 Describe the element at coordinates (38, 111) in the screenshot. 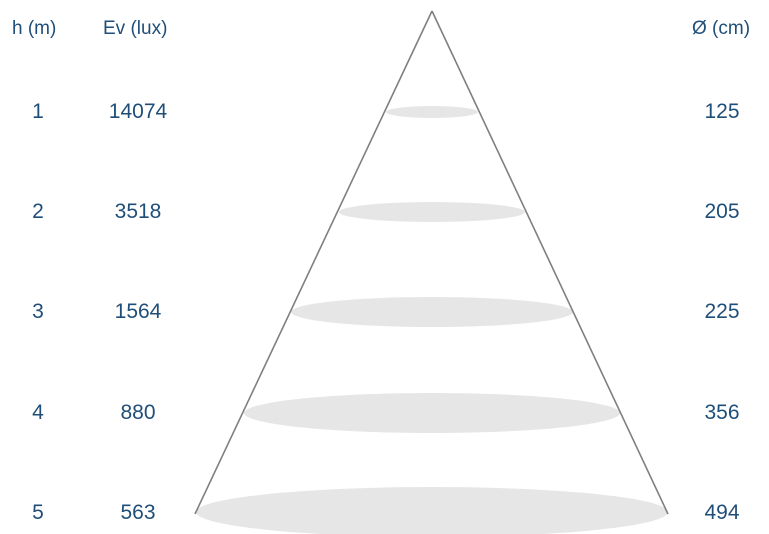

I see `height-value: 1` at that location.